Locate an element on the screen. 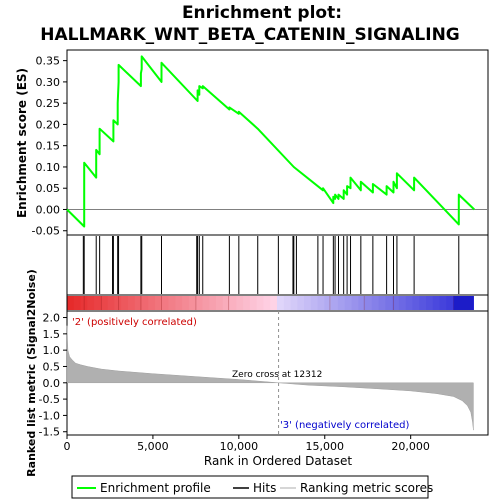  positive-correlation-label: '2' (positively correlated) is located at coordinates (134, 322).